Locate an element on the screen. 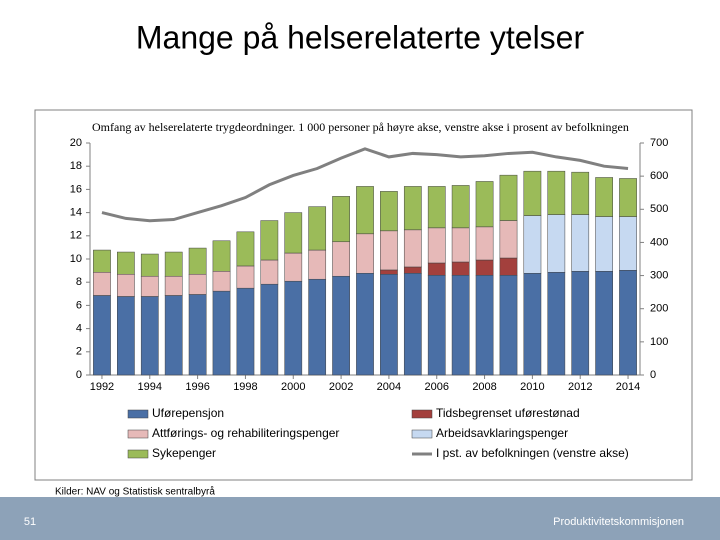 The image size is (720, 540). line is located at coordinates (365, 185).